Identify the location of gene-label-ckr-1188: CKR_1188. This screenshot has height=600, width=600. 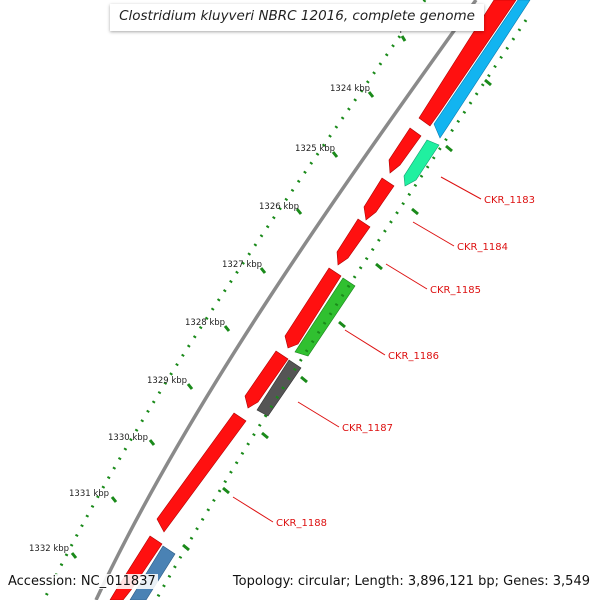
(301, 523).